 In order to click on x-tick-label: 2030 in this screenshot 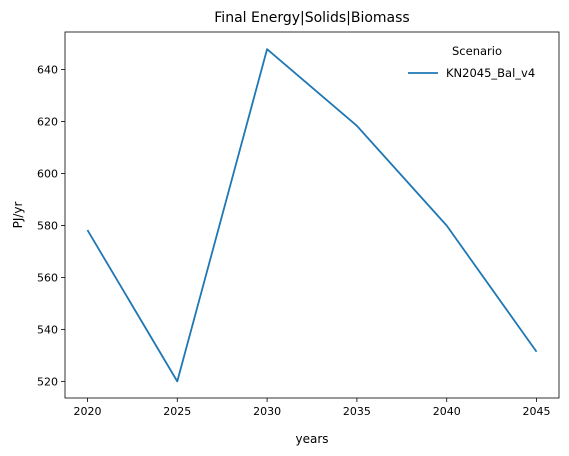, I will do `click(267, 411)`.